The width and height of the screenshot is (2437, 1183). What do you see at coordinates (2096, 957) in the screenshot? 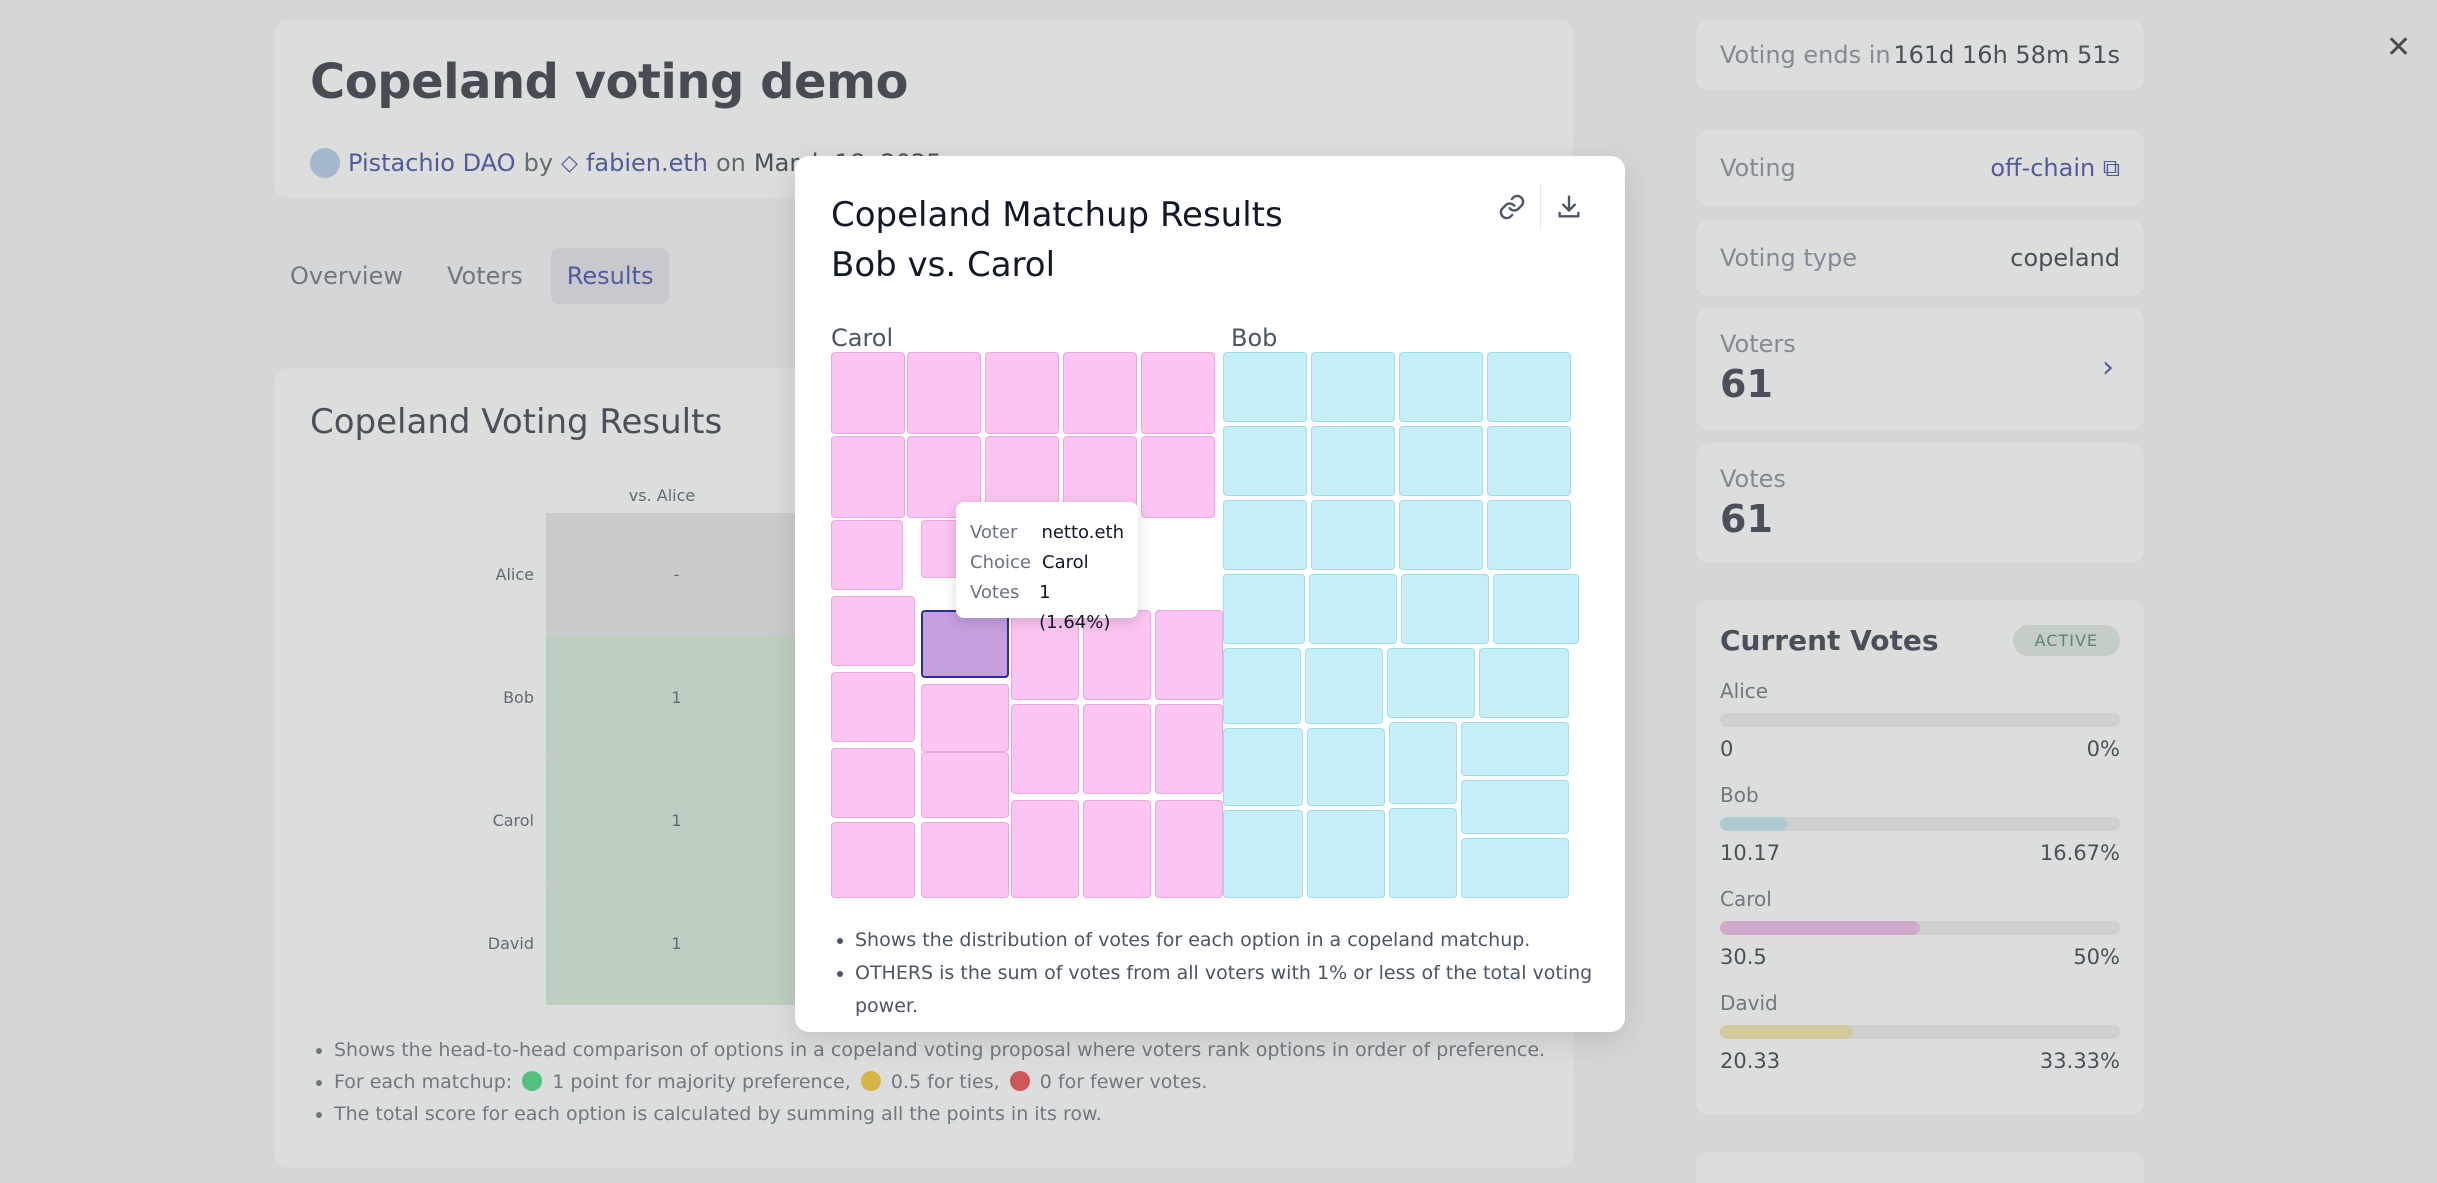
I see `candidate-percent: 50%` at bounding box center [2096, 957].